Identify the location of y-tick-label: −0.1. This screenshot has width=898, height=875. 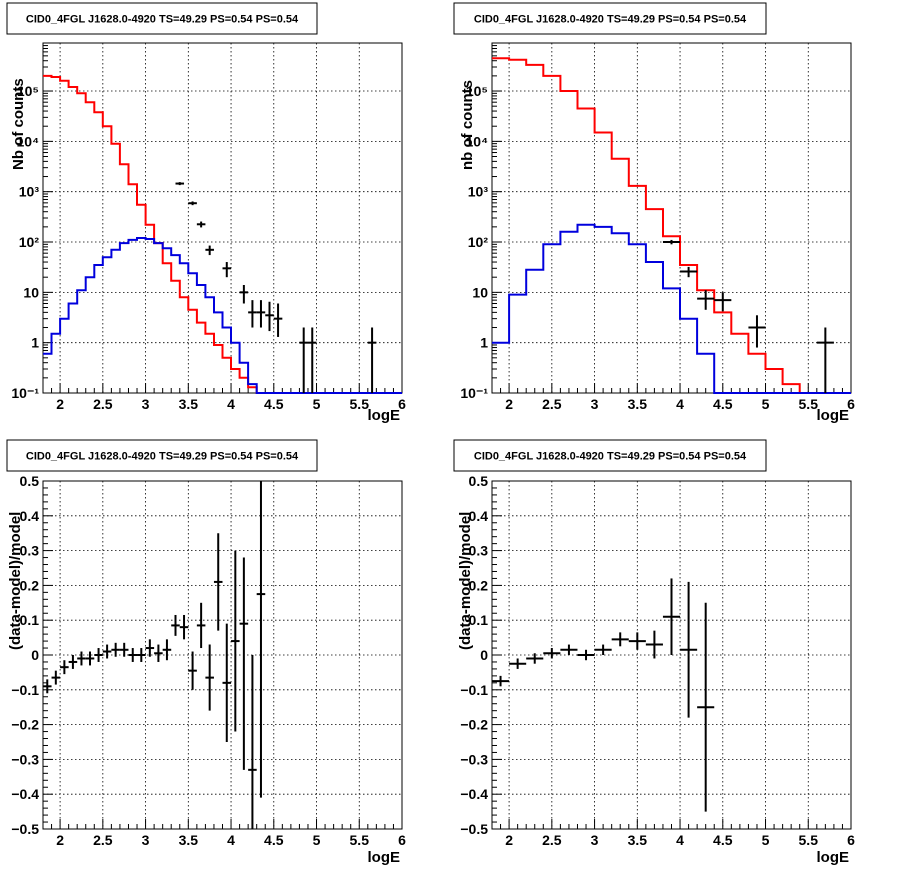
(474, 690).